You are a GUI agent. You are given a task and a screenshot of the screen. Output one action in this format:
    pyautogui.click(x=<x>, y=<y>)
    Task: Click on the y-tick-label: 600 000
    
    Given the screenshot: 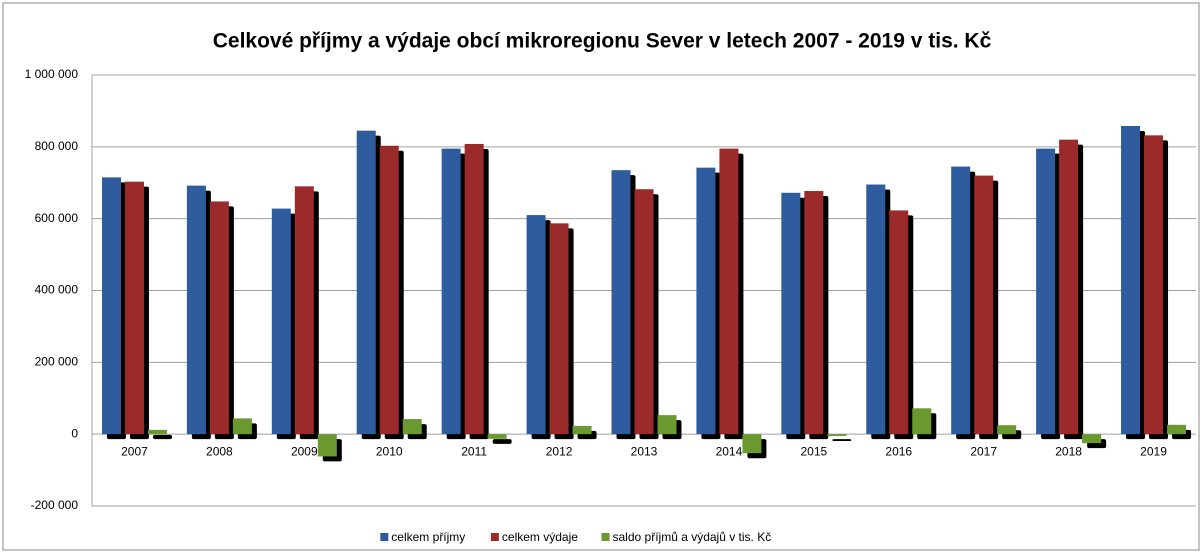 What is the action you would take?
    pyautogui.click(x=57, y=218)
    